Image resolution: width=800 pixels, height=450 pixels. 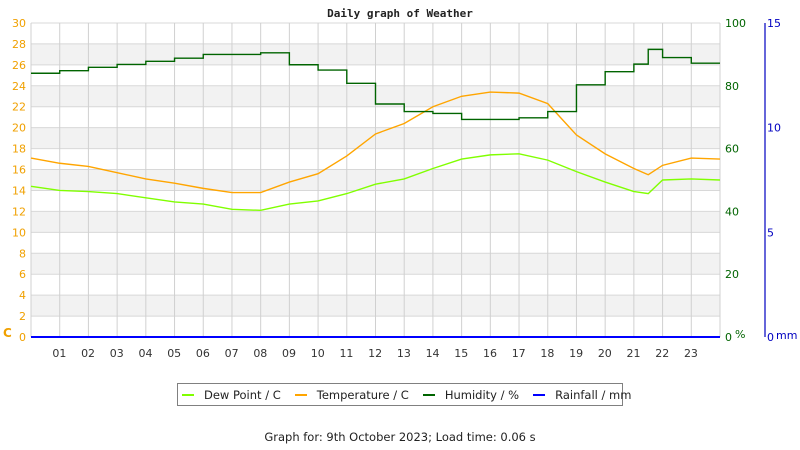 I want to click on humidity-tick: 100, so click(x=735, y=23).